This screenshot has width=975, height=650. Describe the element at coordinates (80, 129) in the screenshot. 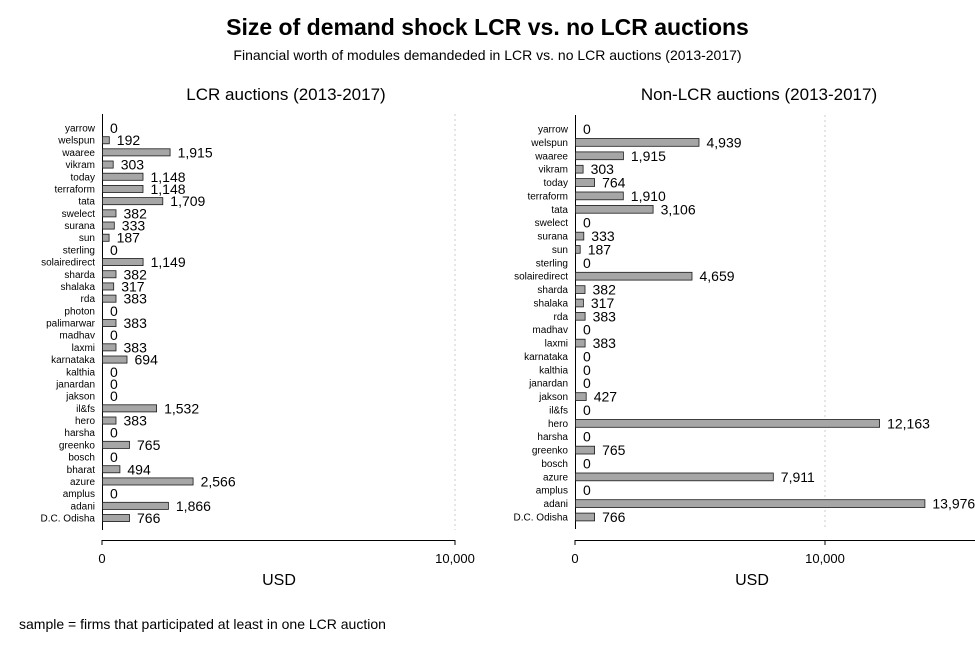

I see `category-label: yarrow` at that location.